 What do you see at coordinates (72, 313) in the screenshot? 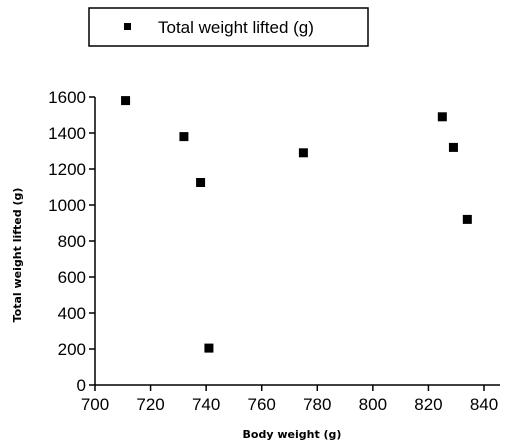
I see `y-tick-label: 400` at bounding box center [72, 313].